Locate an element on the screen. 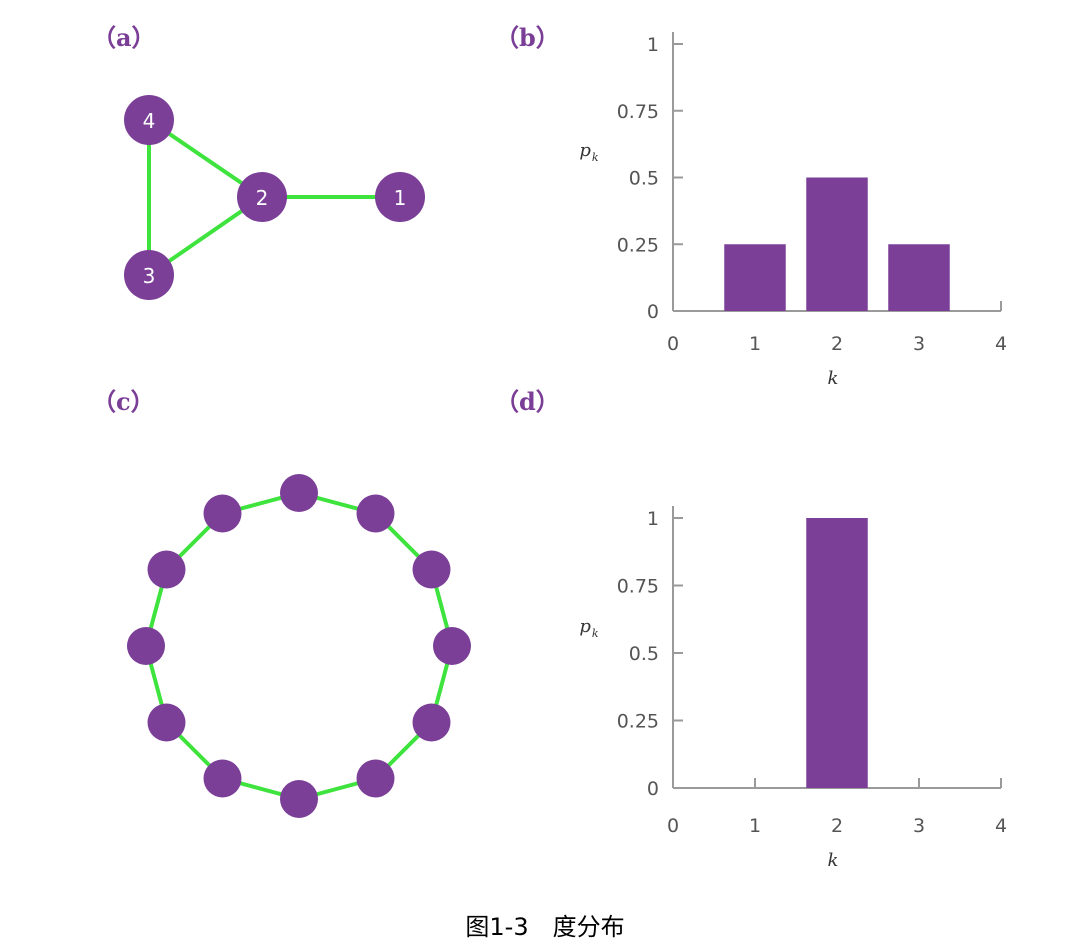  panel-c-ring-graph is located at coordinates (299, 646).